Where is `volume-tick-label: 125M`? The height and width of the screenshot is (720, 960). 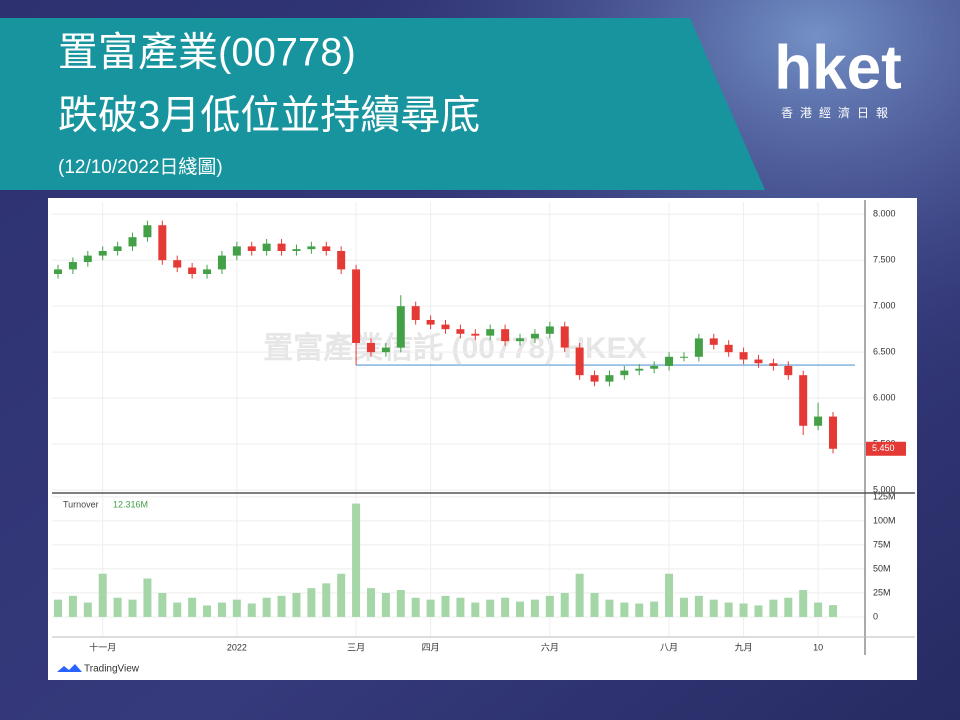
volume-tick-label: 125M is located at coordinates (884, 496).